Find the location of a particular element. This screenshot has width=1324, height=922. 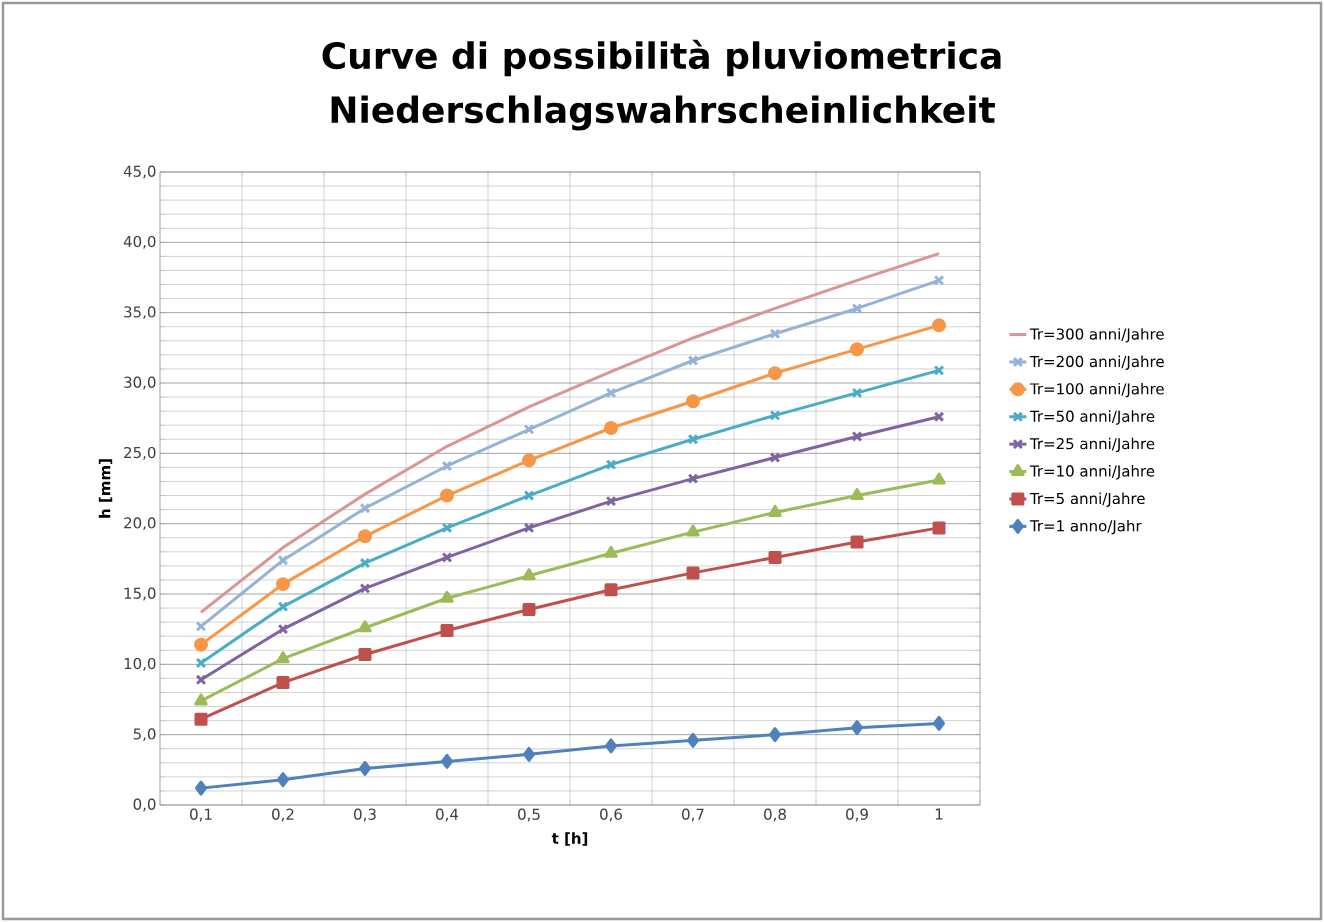

x-tick-label: 0,7 is located at coordinates (693, 815).